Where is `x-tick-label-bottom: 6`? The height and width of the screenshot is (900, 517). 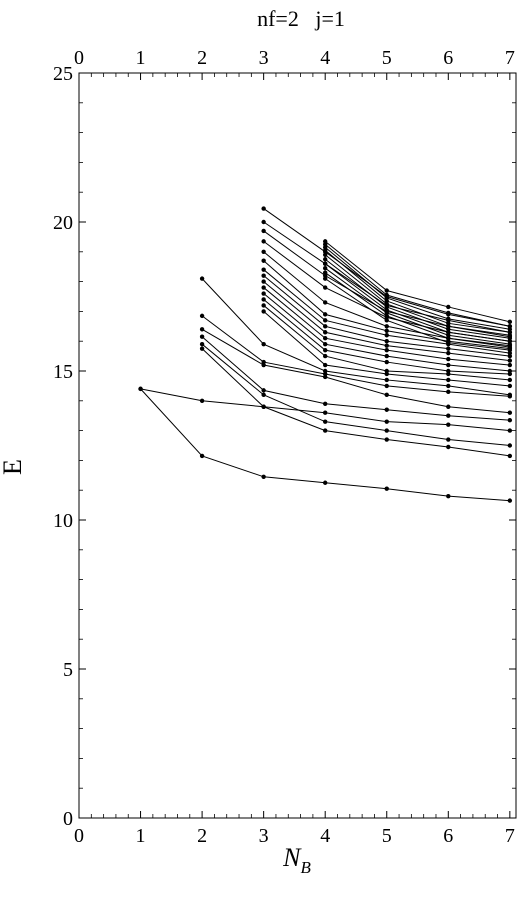 x-tick-label-bottom: 6 is located at coordinates (448, 836).